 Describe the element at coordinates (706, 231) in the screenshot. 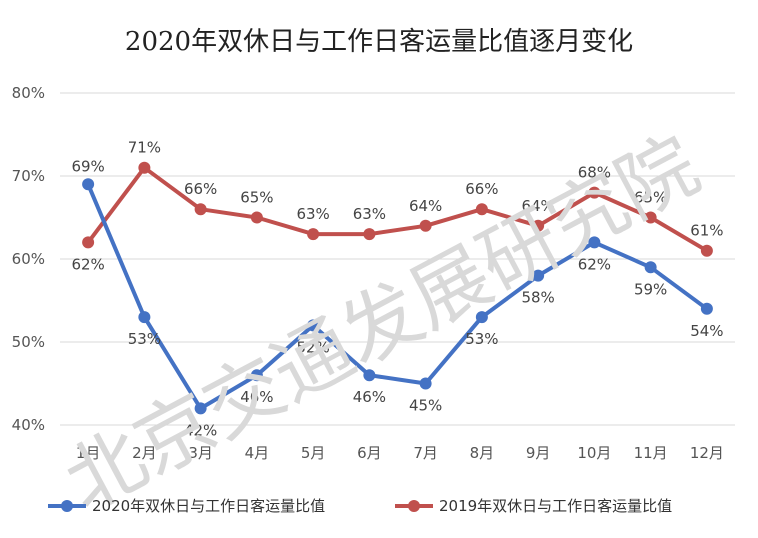

I see `data-label: 61%` at that location.